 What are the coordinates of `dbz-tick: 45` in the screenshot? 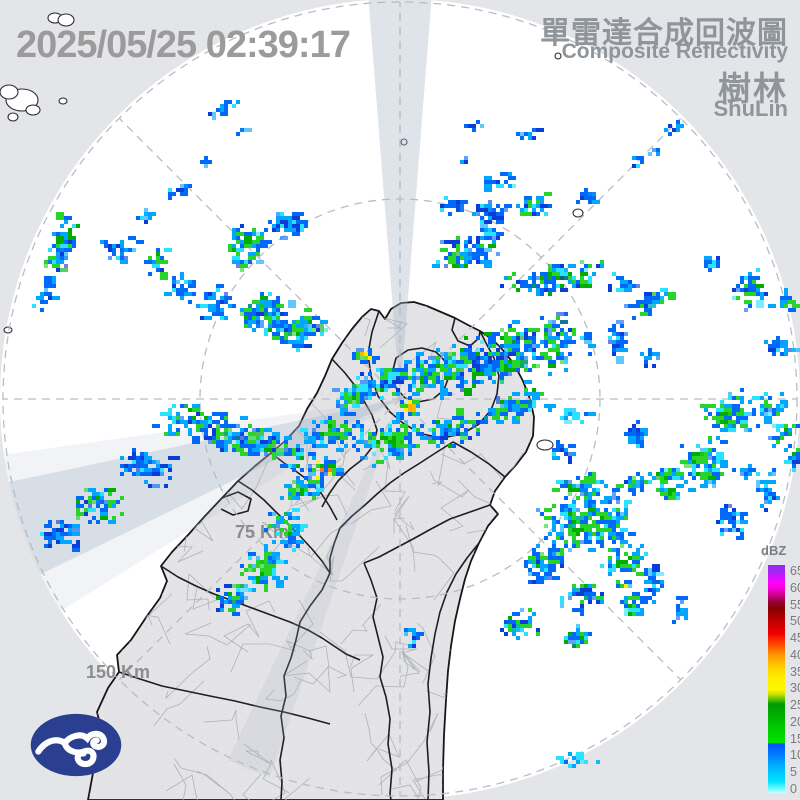 It's located at (795, 638).